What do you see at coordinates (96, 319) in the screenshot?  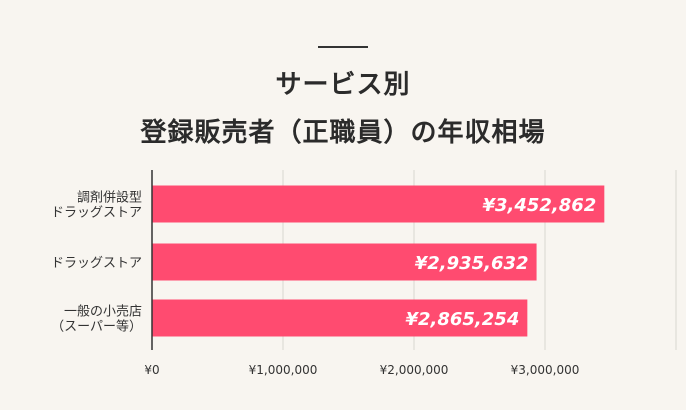 I see `category-label-2: 一般の小売店（スーパー等）` at bounding box center [96, 319].